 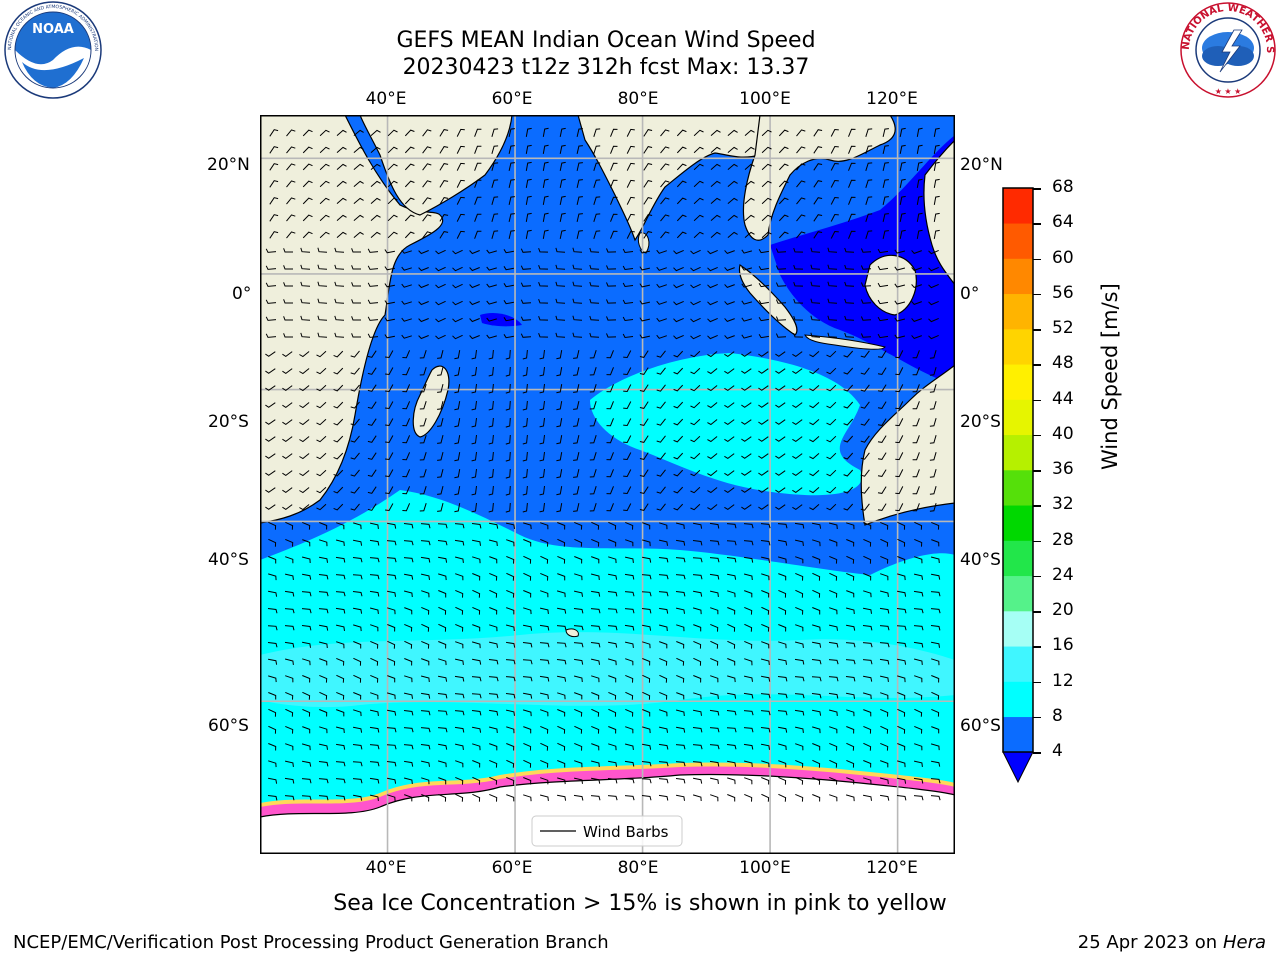 What do you see at coordinates (939, 213) in the screenshot?
I see `new-guinea-region` at bounding box center [939, 213].